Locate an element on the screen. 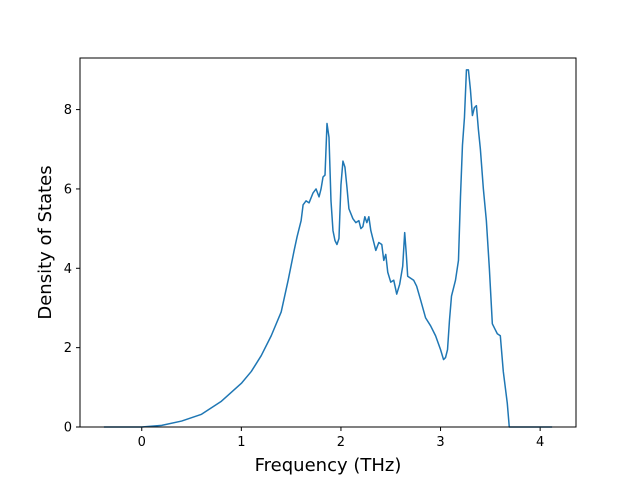 The height and width of the screenshot is (480, 640). y-tick-label: 2 is located at coordinates (68, 348).